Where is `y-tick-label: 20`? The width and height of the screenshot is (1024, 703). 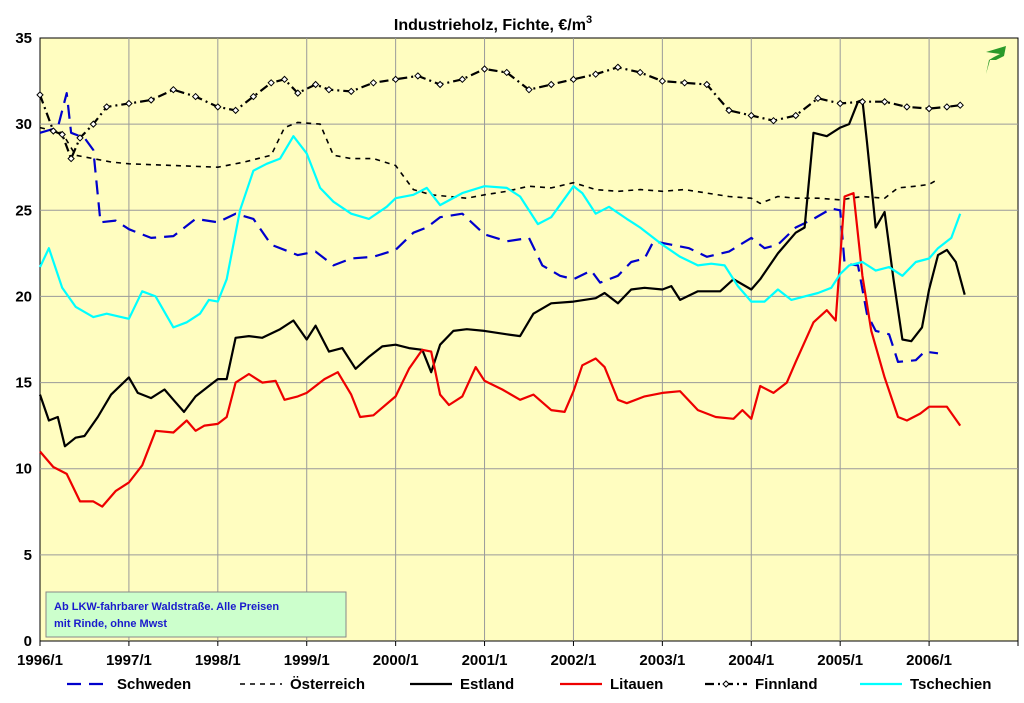
y-tick-label: 20 is located at coordinates (23, 296).